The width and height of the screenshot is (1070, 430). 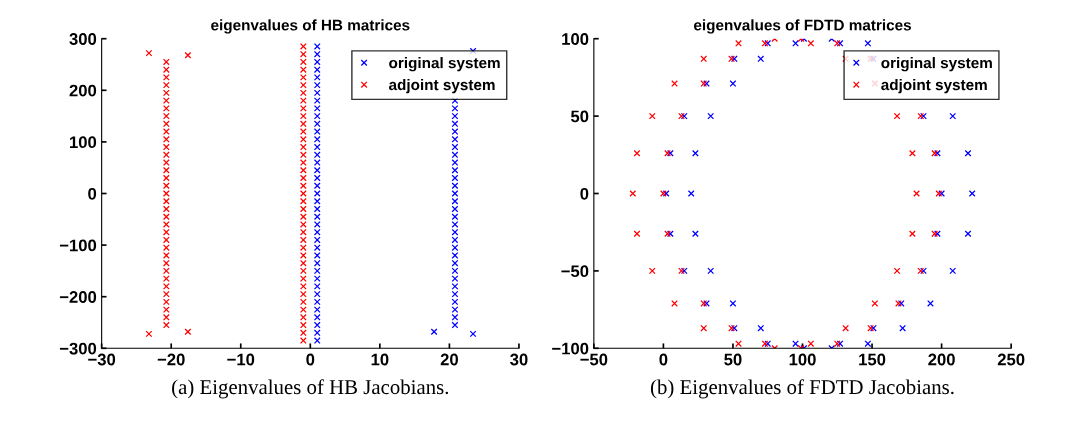 I want to click on x-tick-label: −10, so click(x=241, y=359).